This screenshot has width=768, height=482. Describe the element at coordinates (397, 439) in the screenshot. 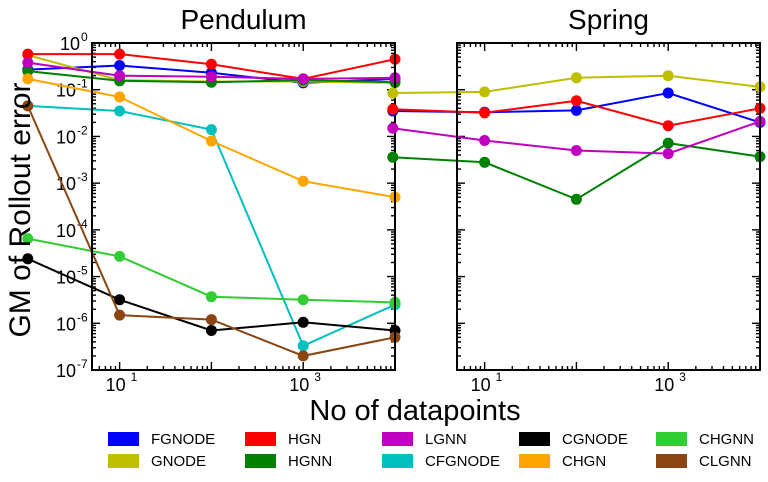

I see `legend-swatch-lgnn` at that location.